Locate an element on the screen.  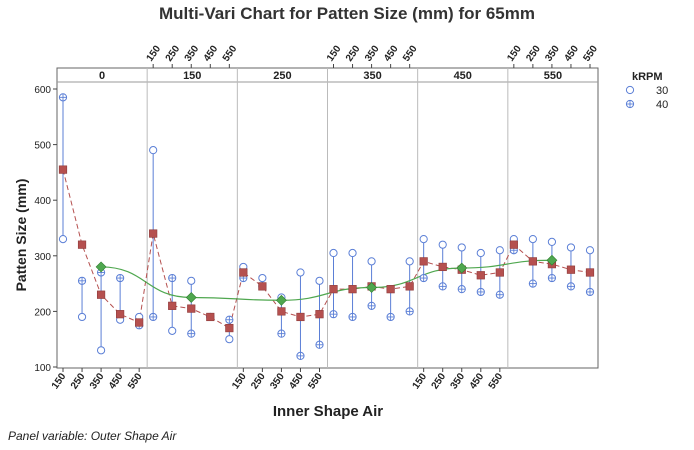
legend-item: 30 is located at coordinates (646, 91).